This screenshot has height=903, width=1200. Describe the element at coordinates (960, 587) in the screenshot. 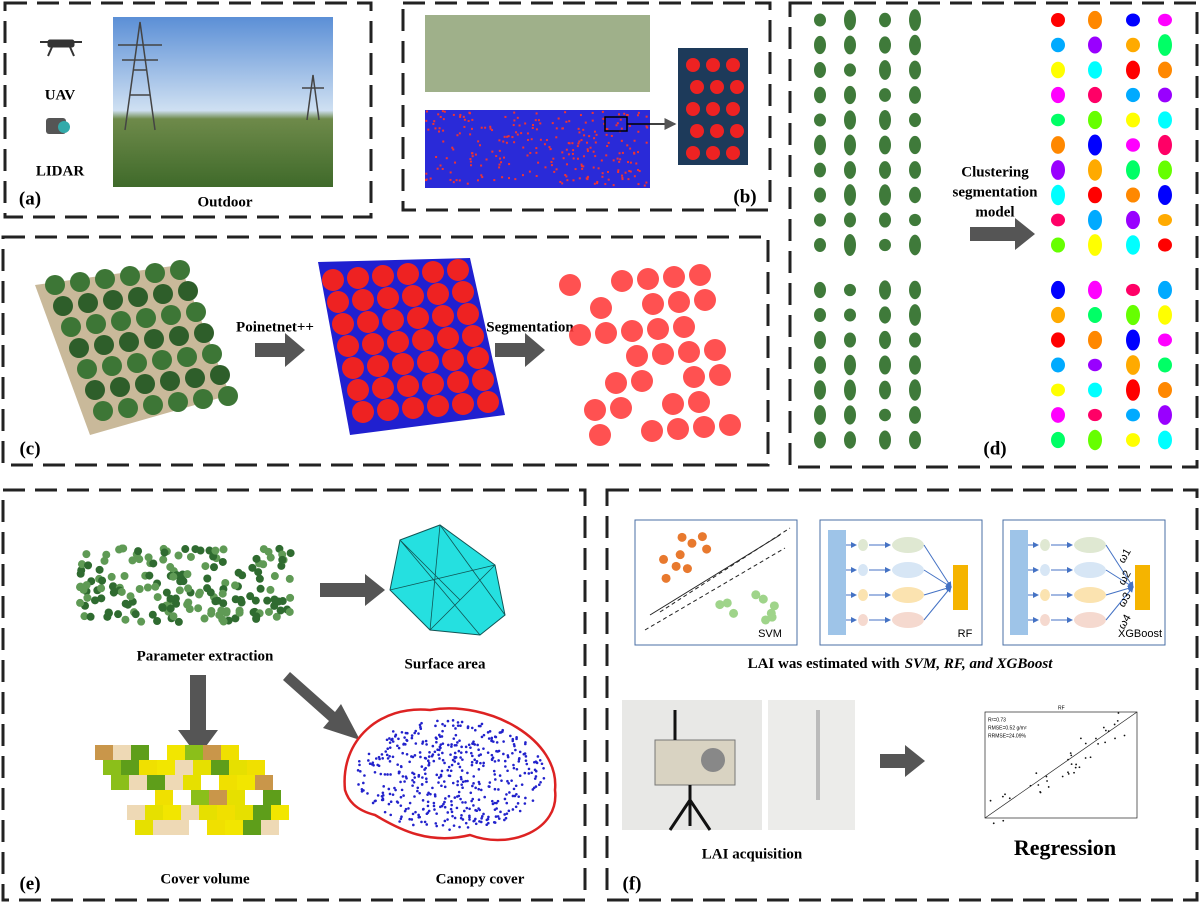

I see `output` at that location.